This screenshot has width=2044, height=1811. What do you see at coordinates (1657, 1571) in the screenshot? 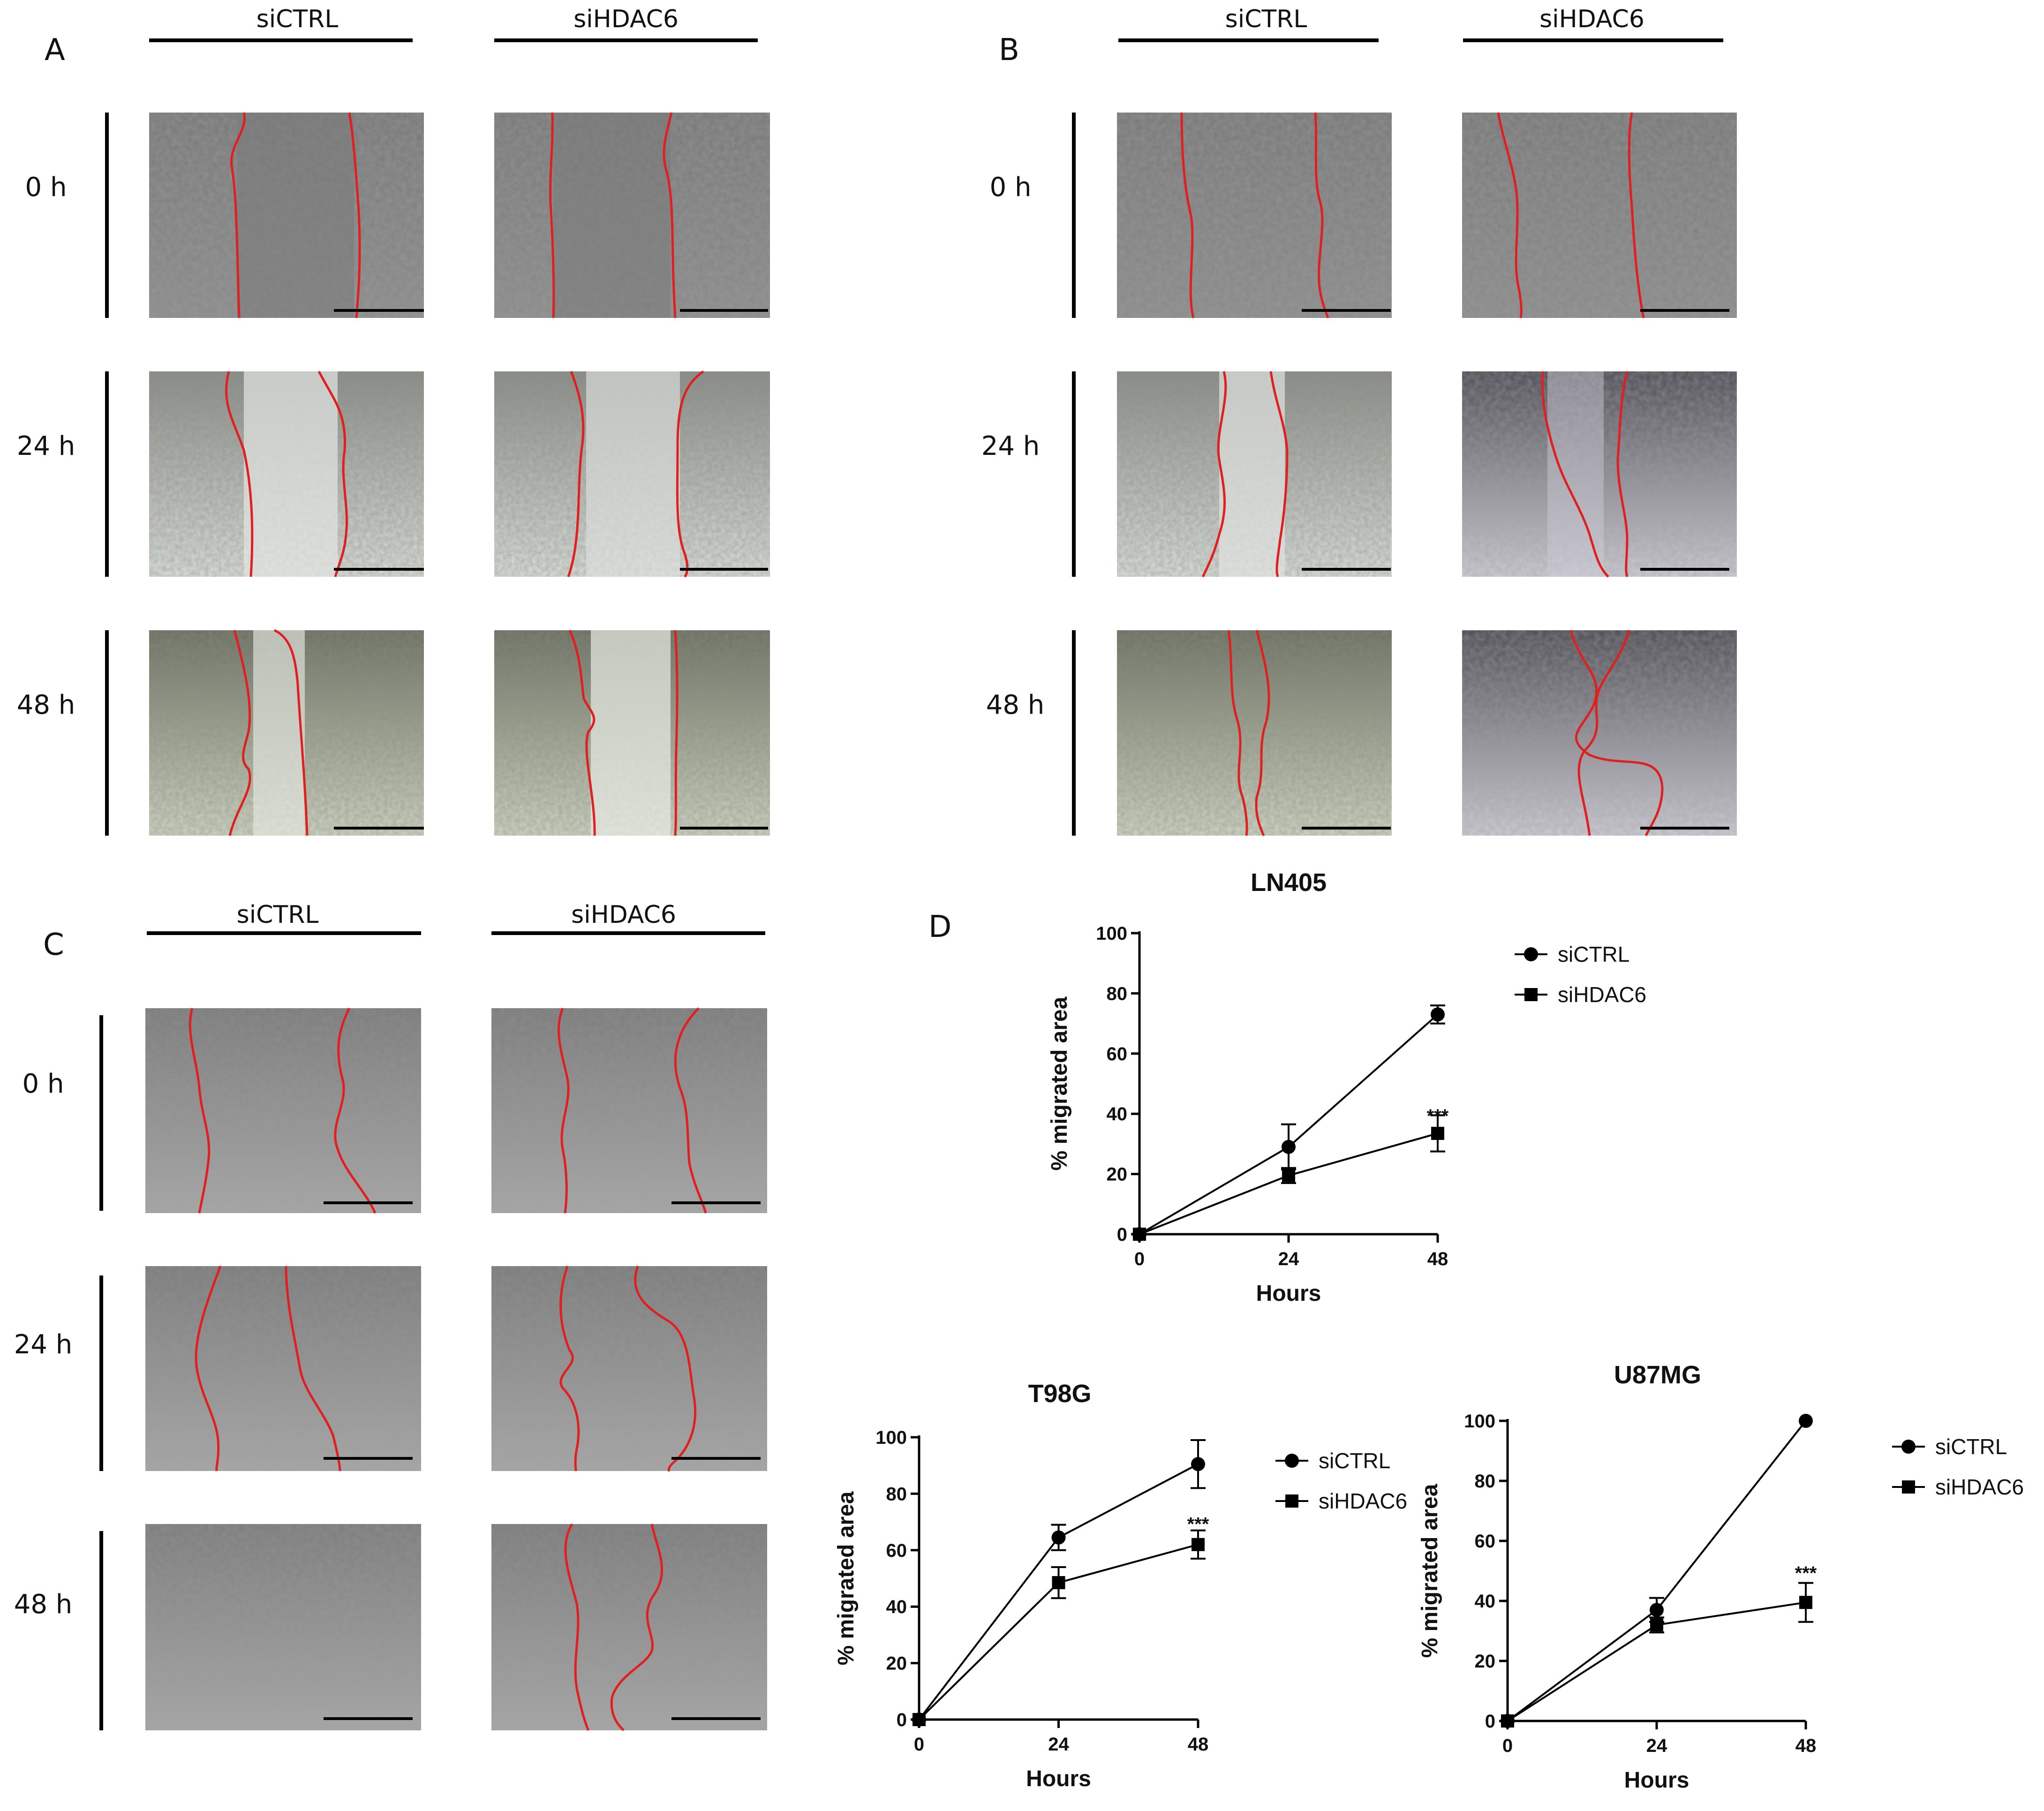
I see `series-line-sictrl` at bounding box center [1657, 1571].